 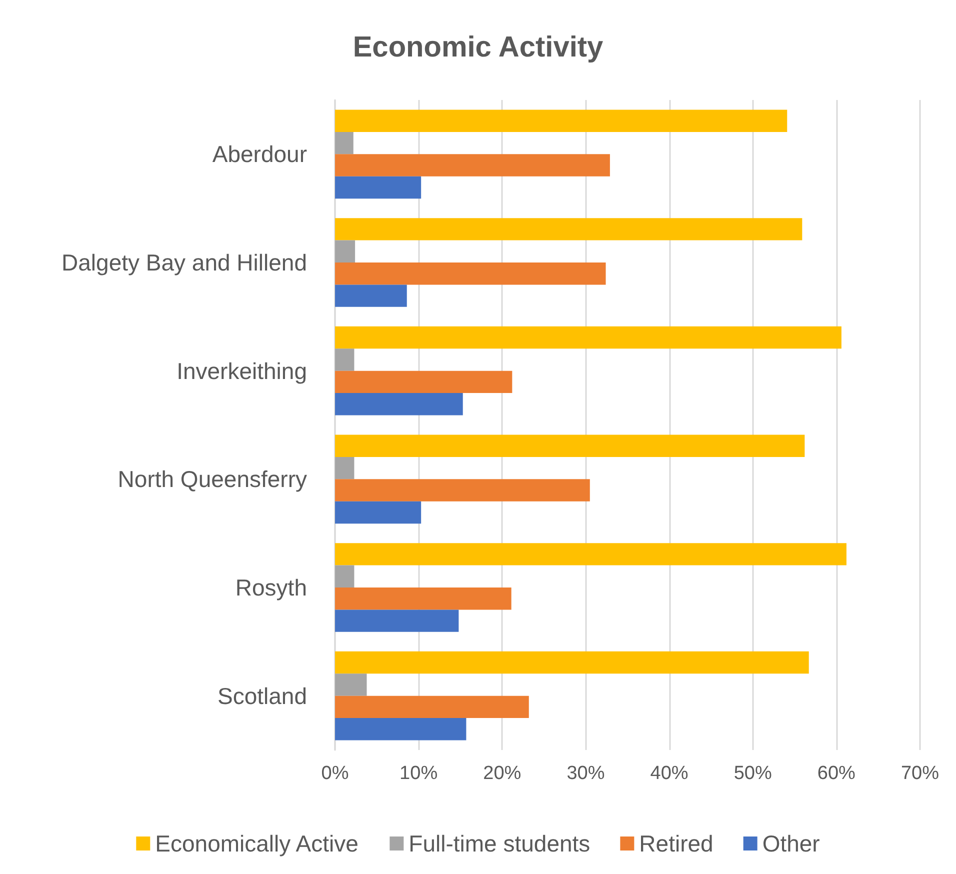 I want to click on y-tick-label: Scotland, so click(x=262, y=695).